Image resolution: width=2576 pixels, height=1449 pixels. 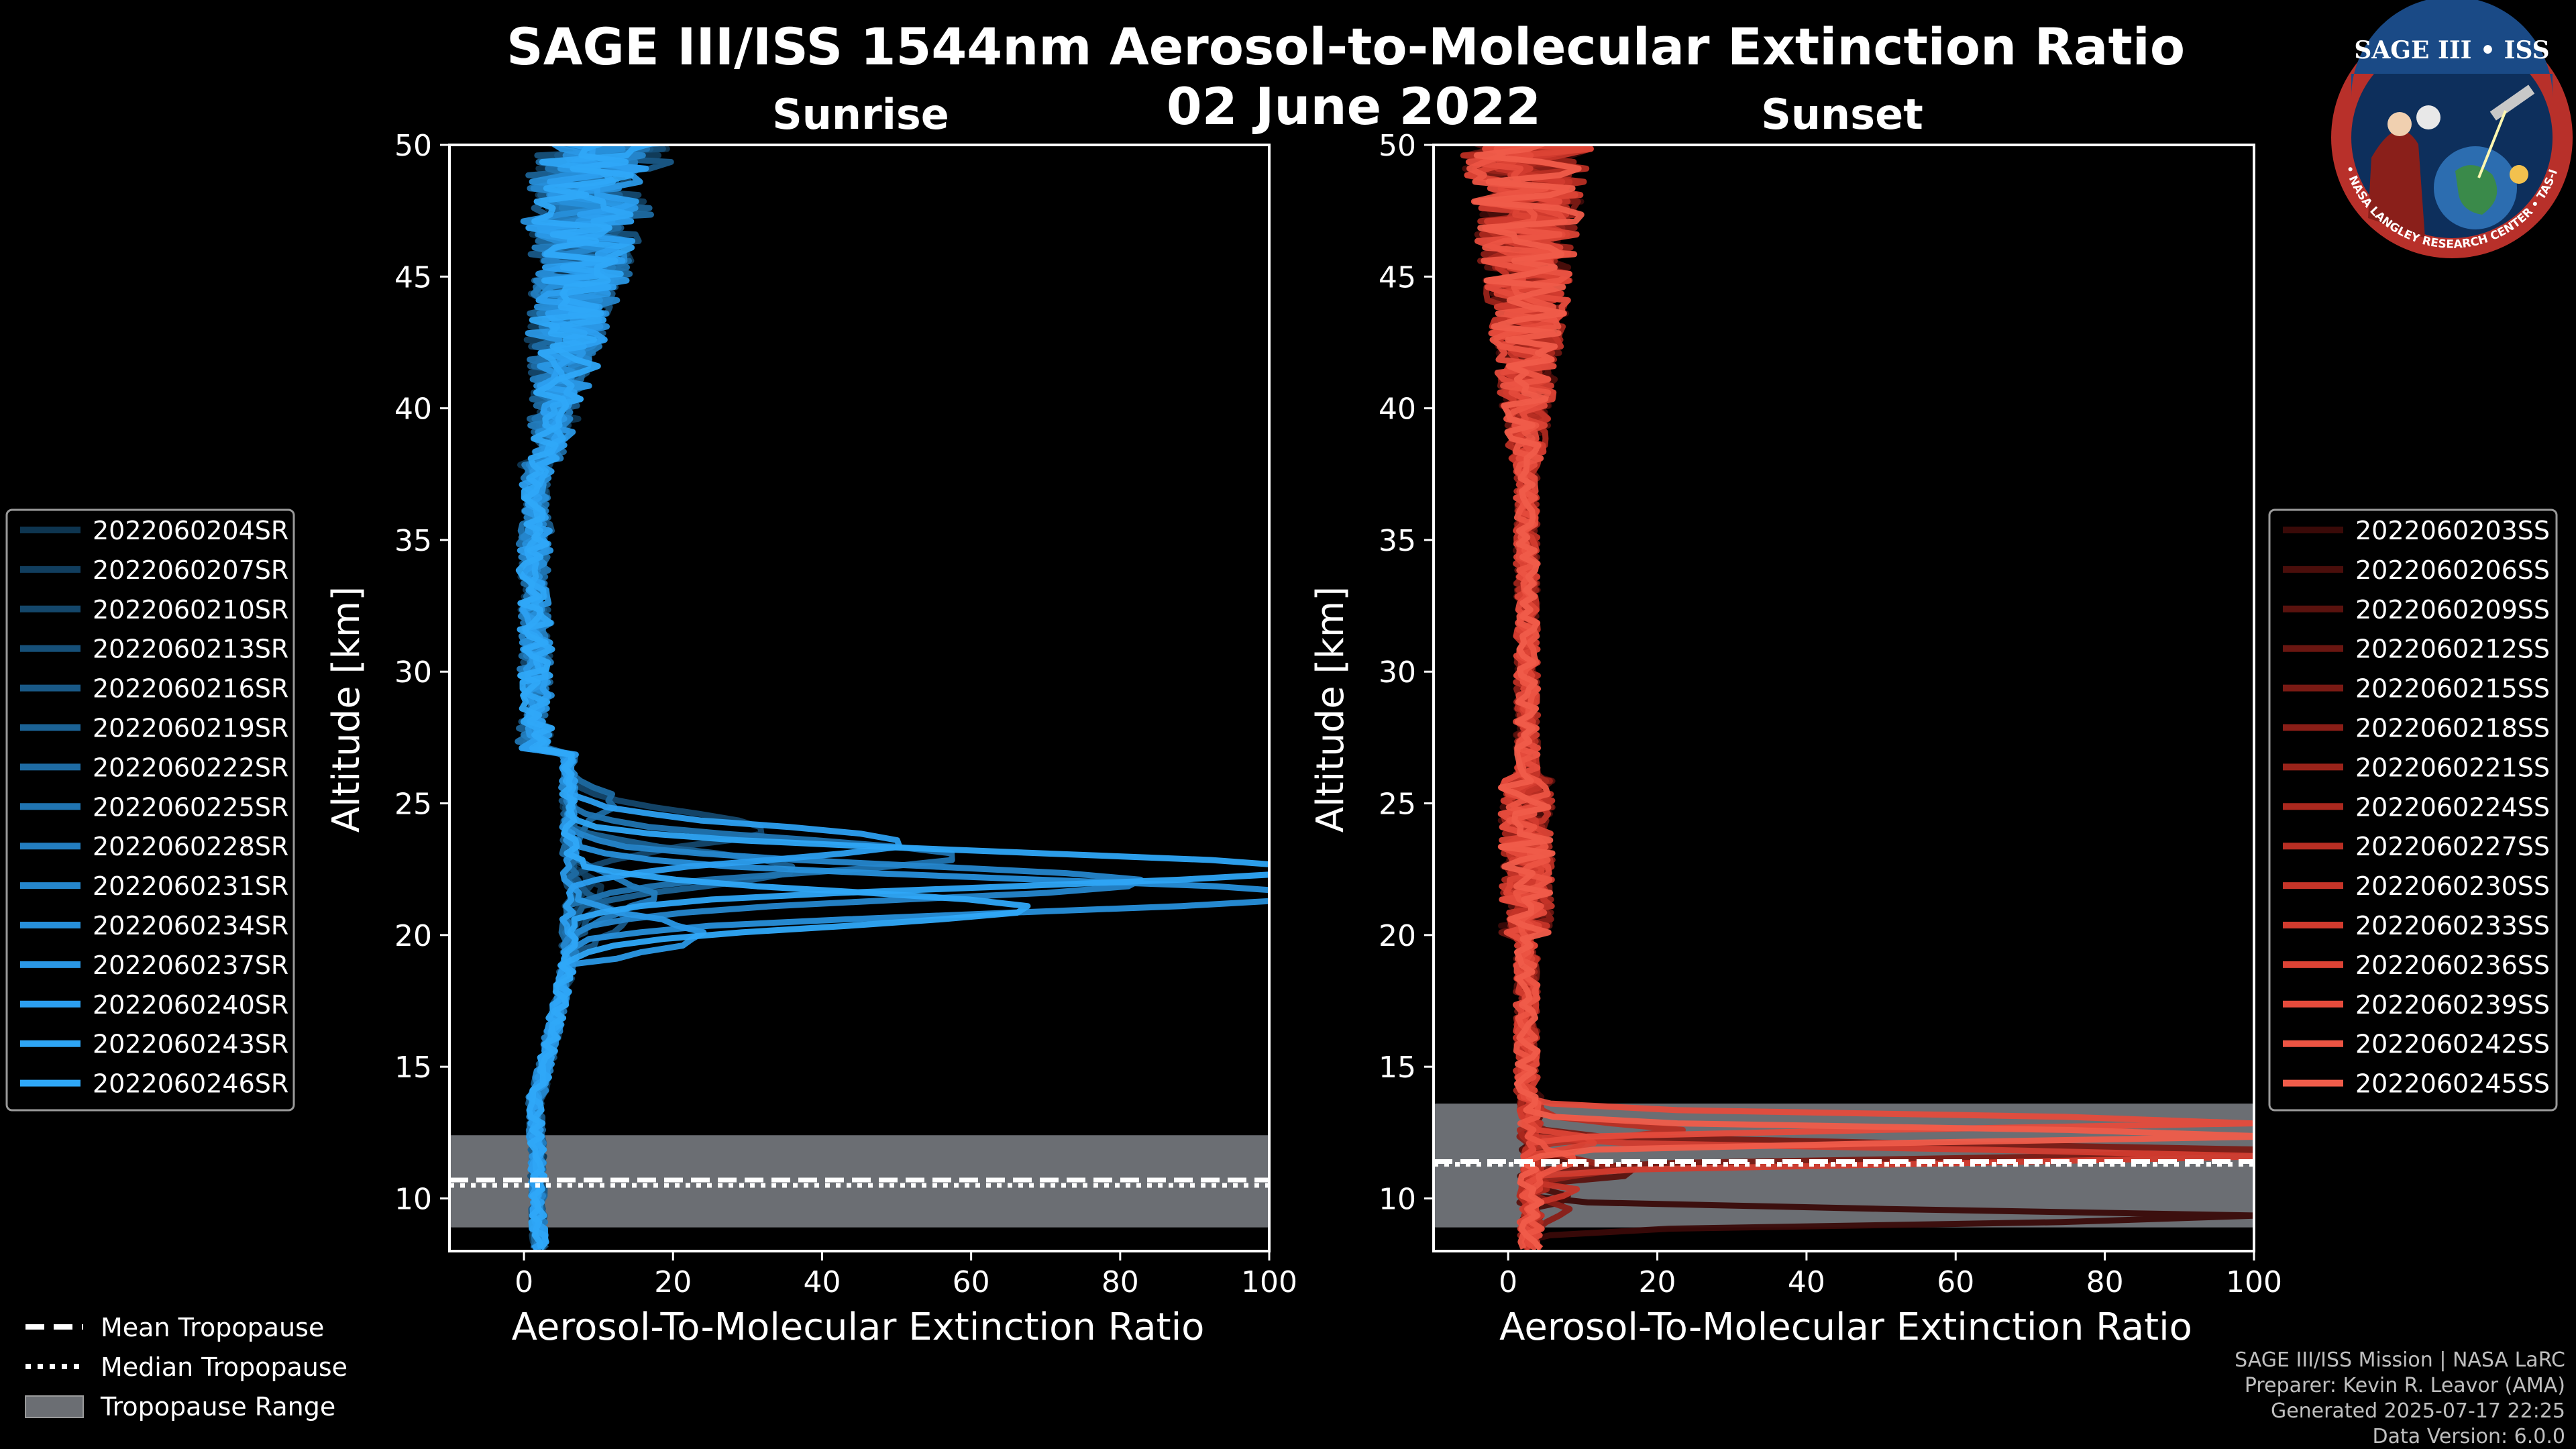 What do you see at coordinates (860, 114) in the screenshot?
I see `sunrise-subtitle: Sunrise` at bounding box center [860, 114].